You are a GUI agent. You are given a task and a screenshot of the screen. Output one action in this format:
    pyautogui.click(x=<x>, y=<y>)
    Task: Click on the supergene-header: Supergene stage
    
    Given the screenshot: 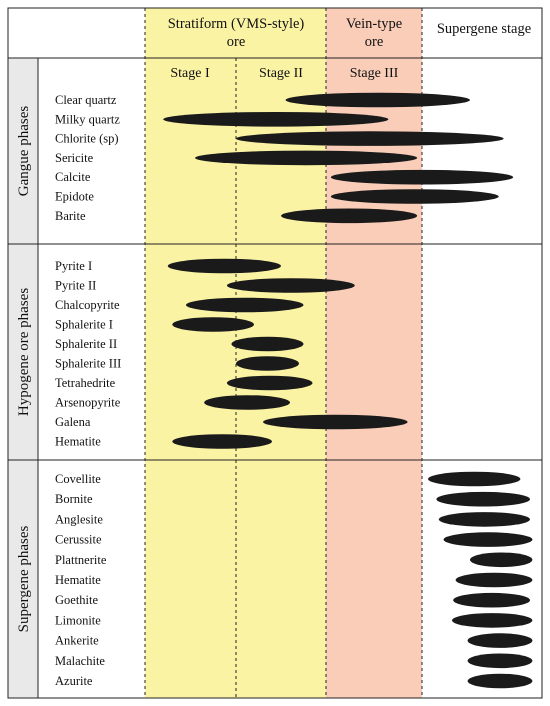 What is the action you would take?
    pyautogui.click(x=484, y=29)
    